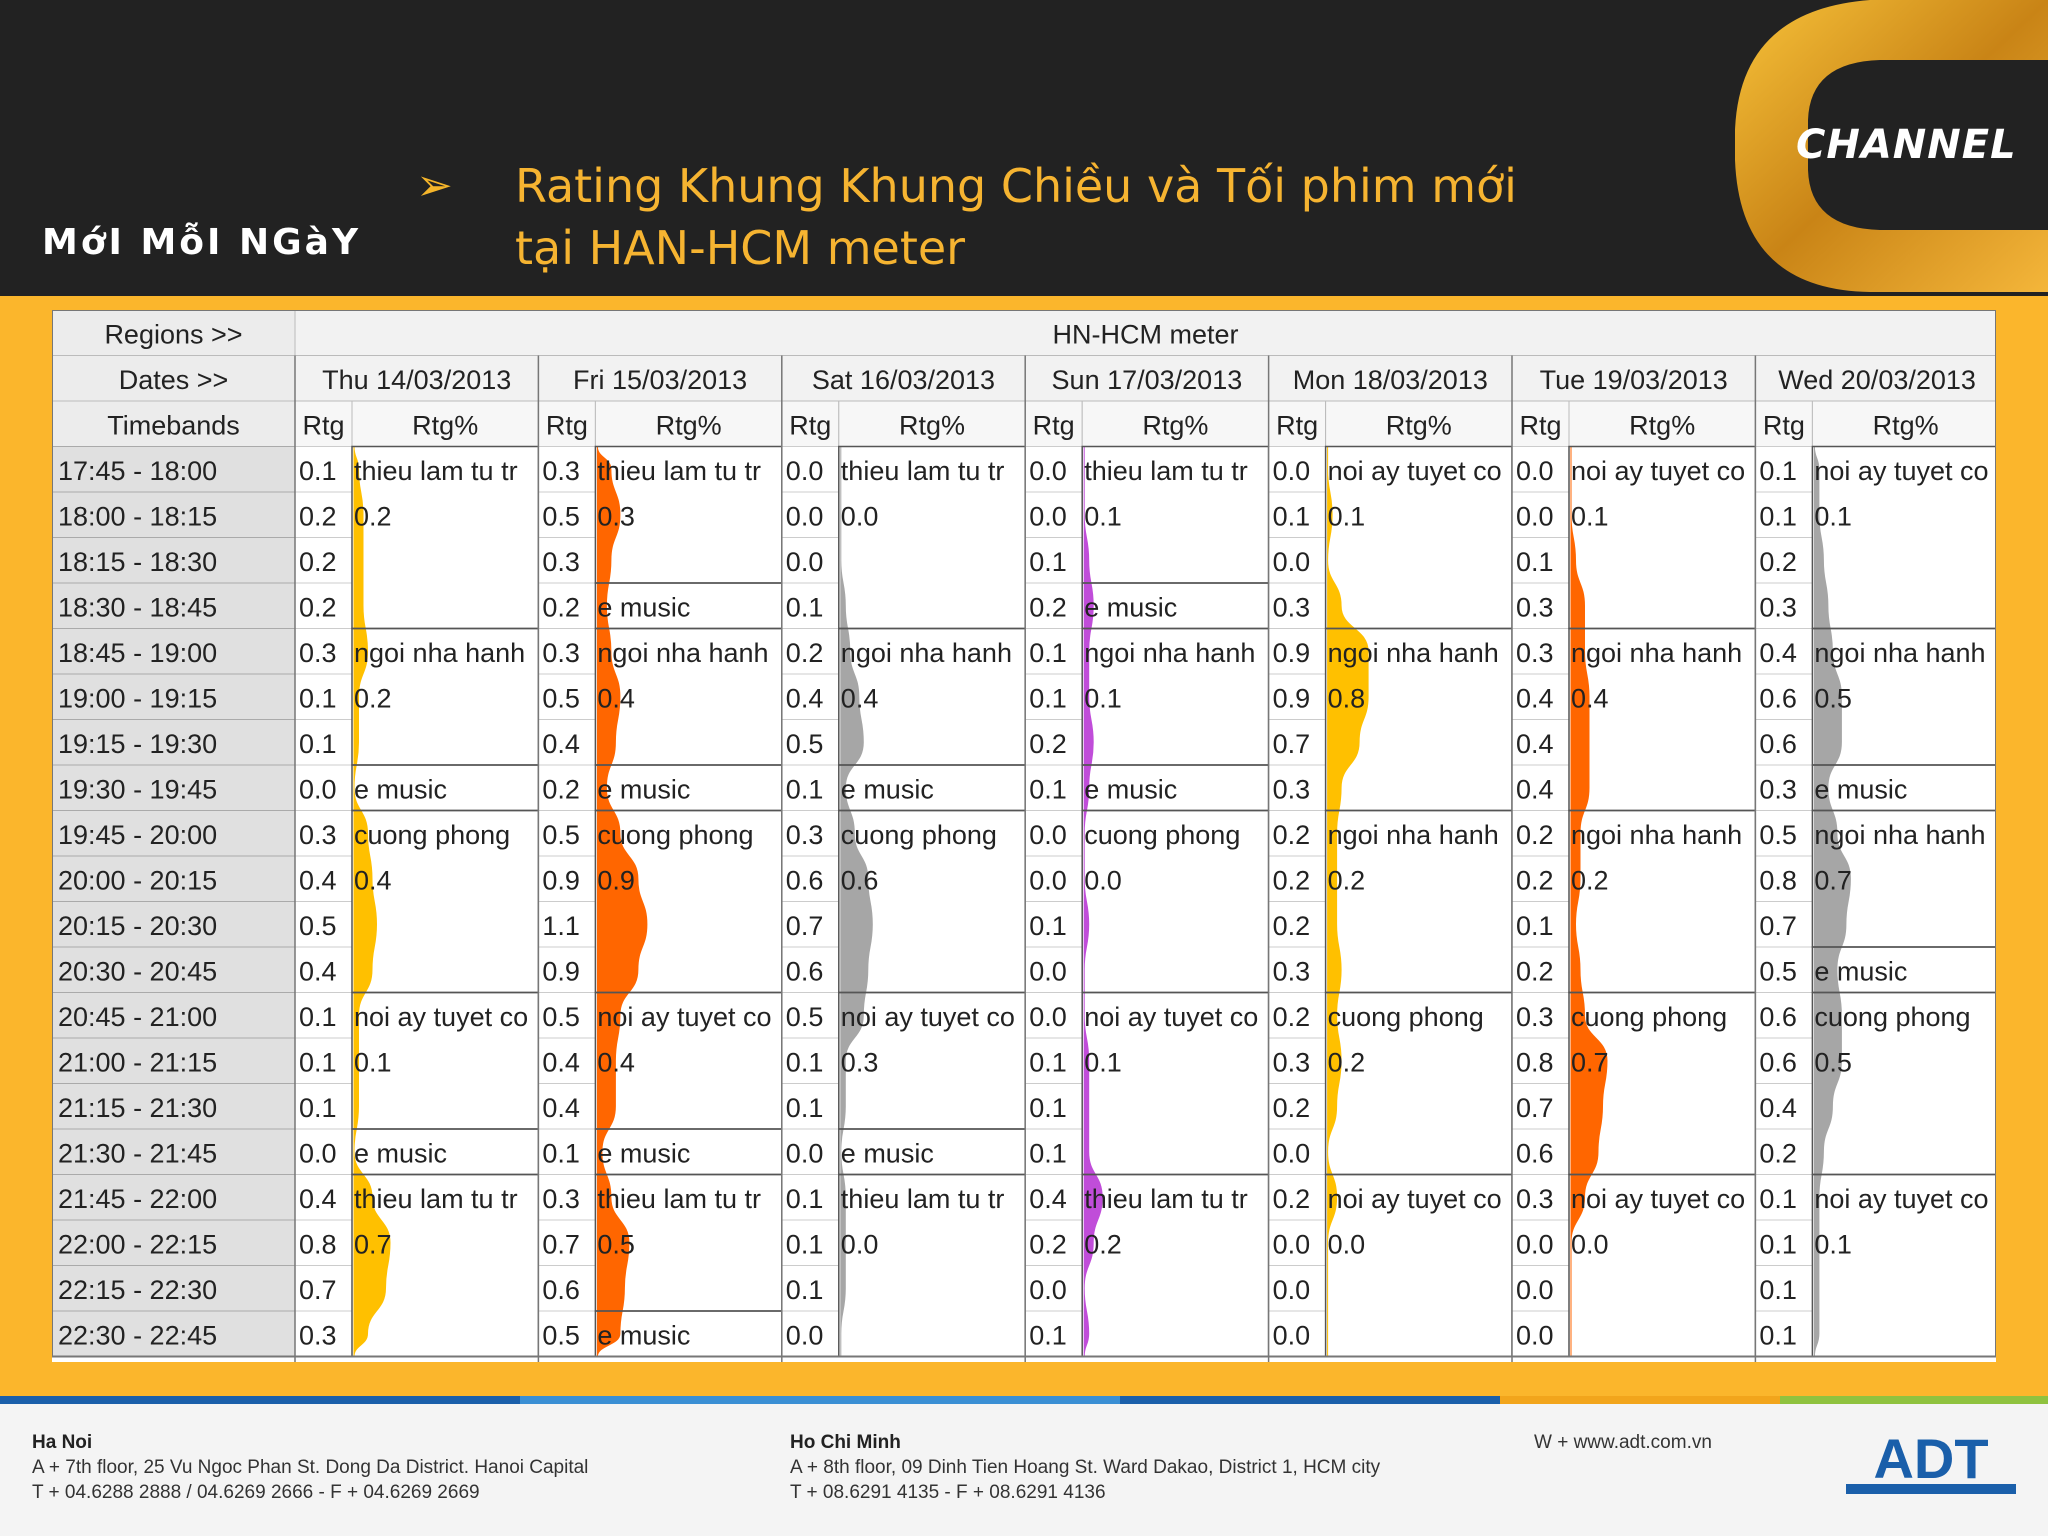 This screenshot has width=2048, height=1536. I want to click on timeband-cell, so click(174, 696).